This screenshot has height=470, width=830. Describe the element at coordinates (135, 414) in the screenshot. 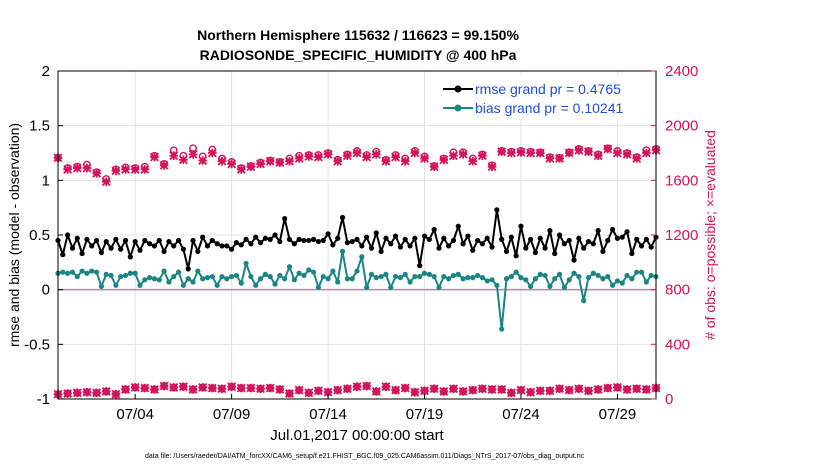

I see `x-tick-label-0: 07/04` at that location.